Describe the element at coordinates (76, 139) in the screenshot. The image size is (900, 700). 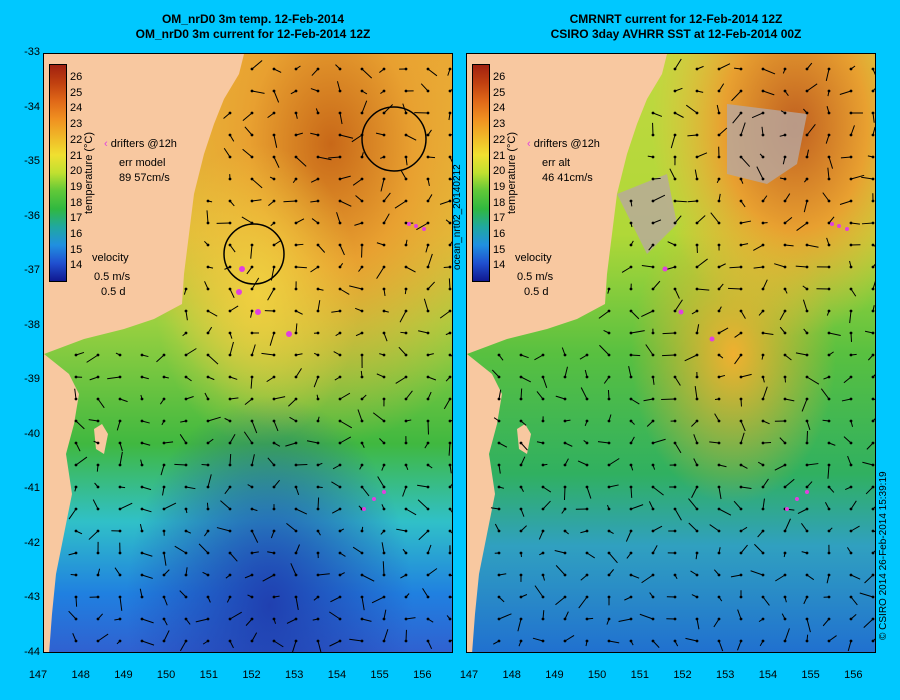
I see `colorbar-tick-label: 22` at that location.